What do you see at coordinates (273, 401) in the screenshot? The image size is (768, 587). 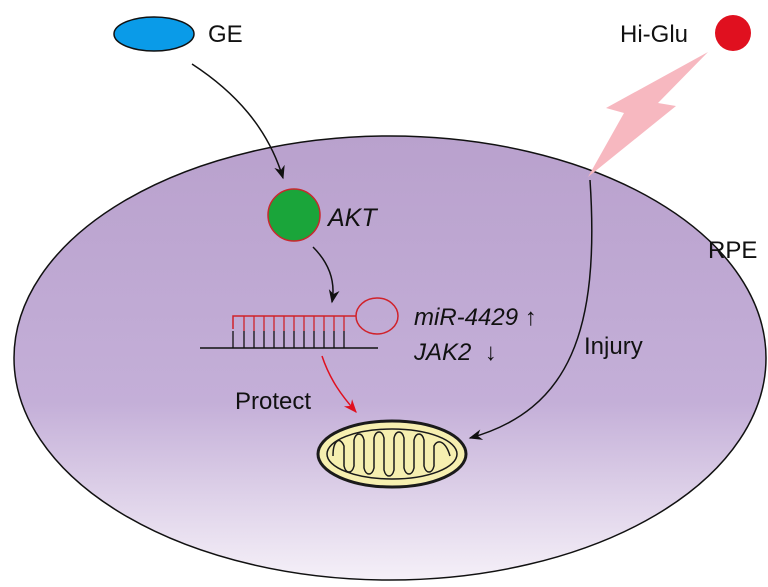 I see `protect-label: Protect` at bounding box center [273, 401].